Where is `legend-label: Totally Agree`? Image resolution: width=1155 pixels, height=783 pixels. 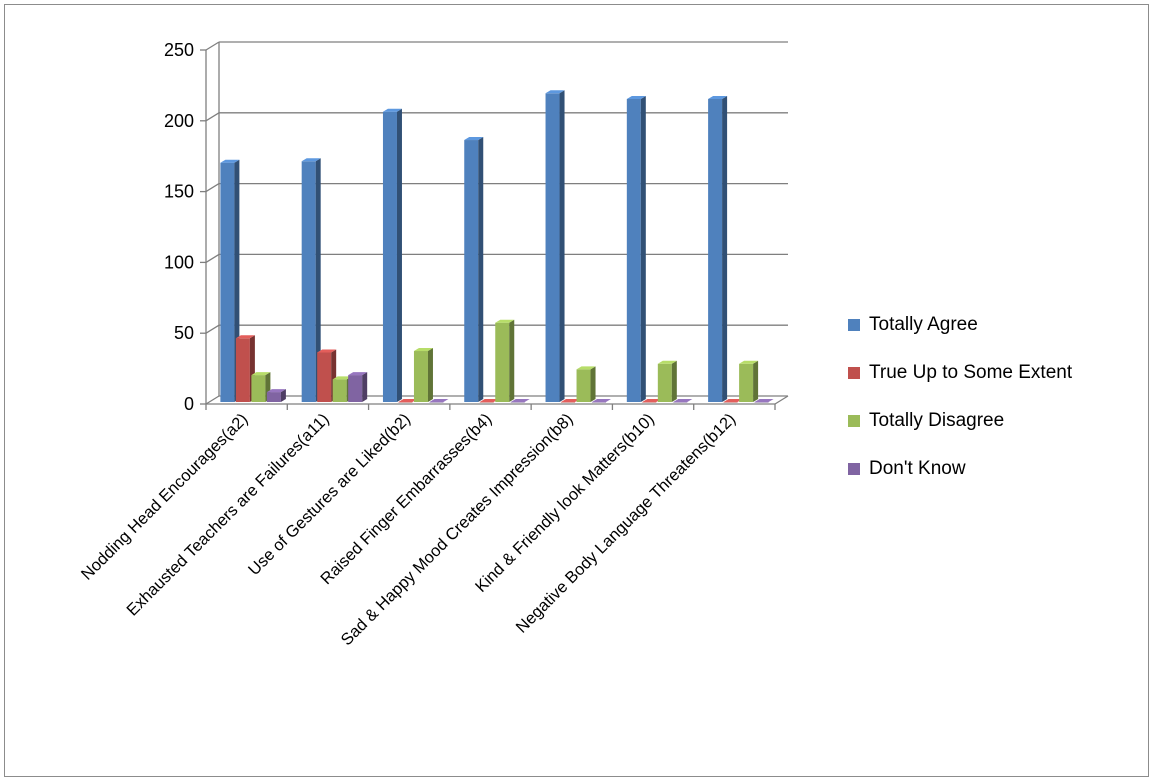 legend-label: Totally Agree is located at coordinates (923, 324).